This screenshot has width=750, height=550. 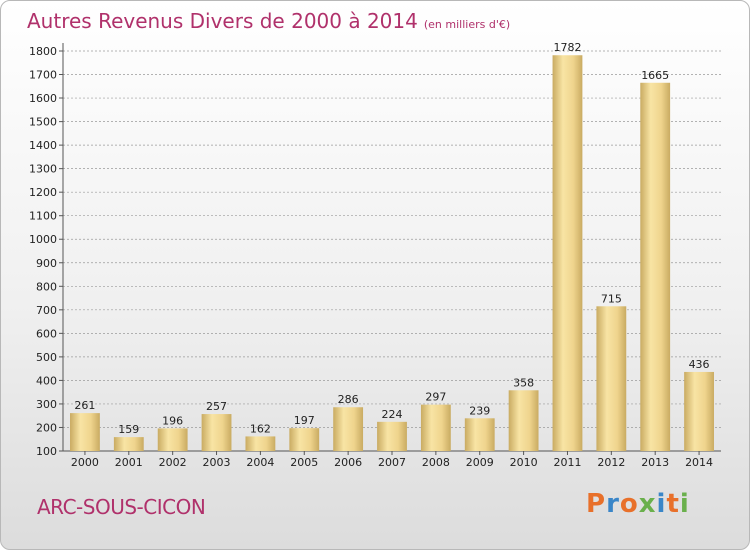 I want to click on x-tick-label-2014: 2014, so click(x=699, y=462).